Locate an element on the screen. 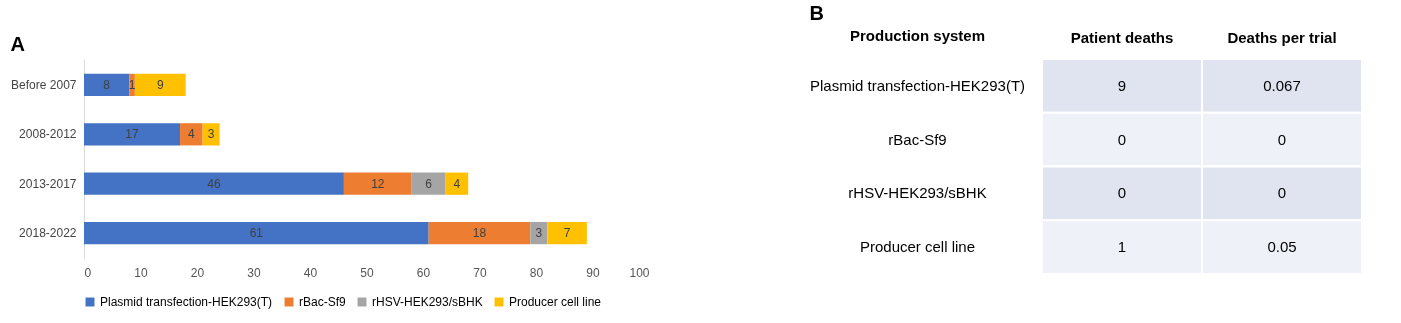  data-label: 8 is located at coordinates (107, 84).